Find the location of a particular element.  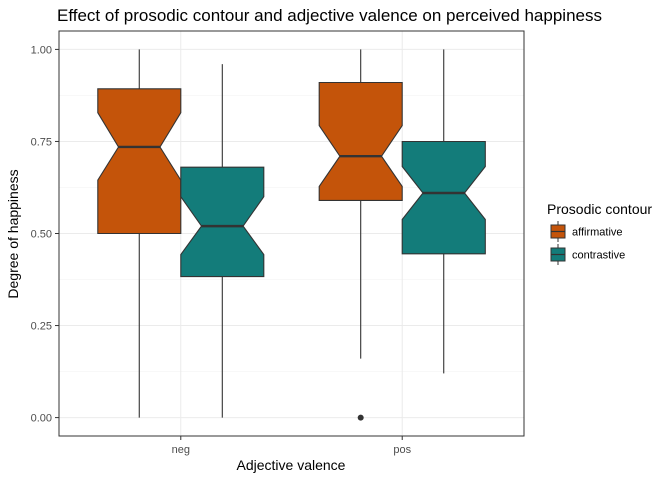

box-affirmative-neg is located at coordinates (139, 233).